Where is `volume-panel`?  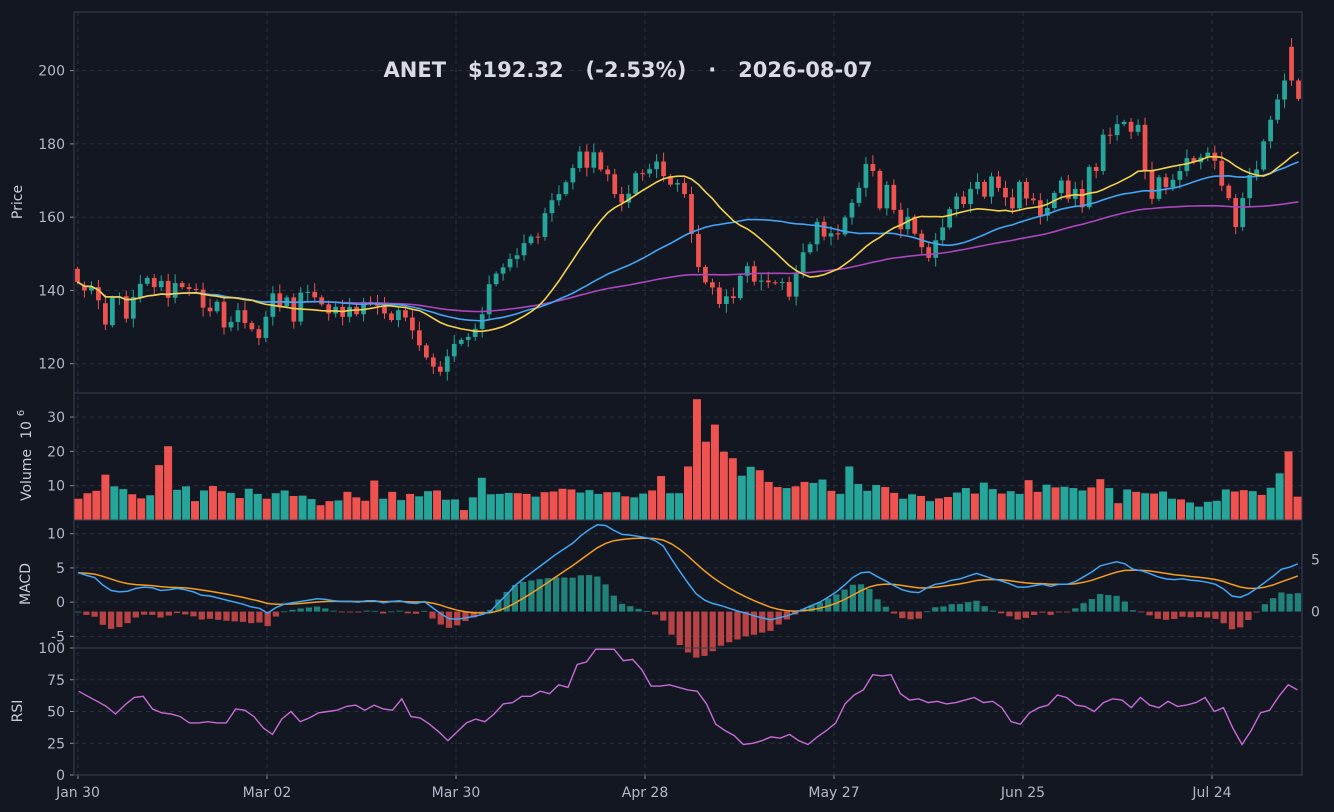
volume-panel is located at coordinates (688, 459).